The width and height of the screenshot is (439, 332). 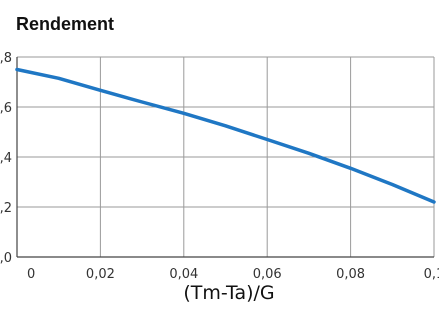 I want to click on x-tick-label: 0,02, so click(x=100, y=274).